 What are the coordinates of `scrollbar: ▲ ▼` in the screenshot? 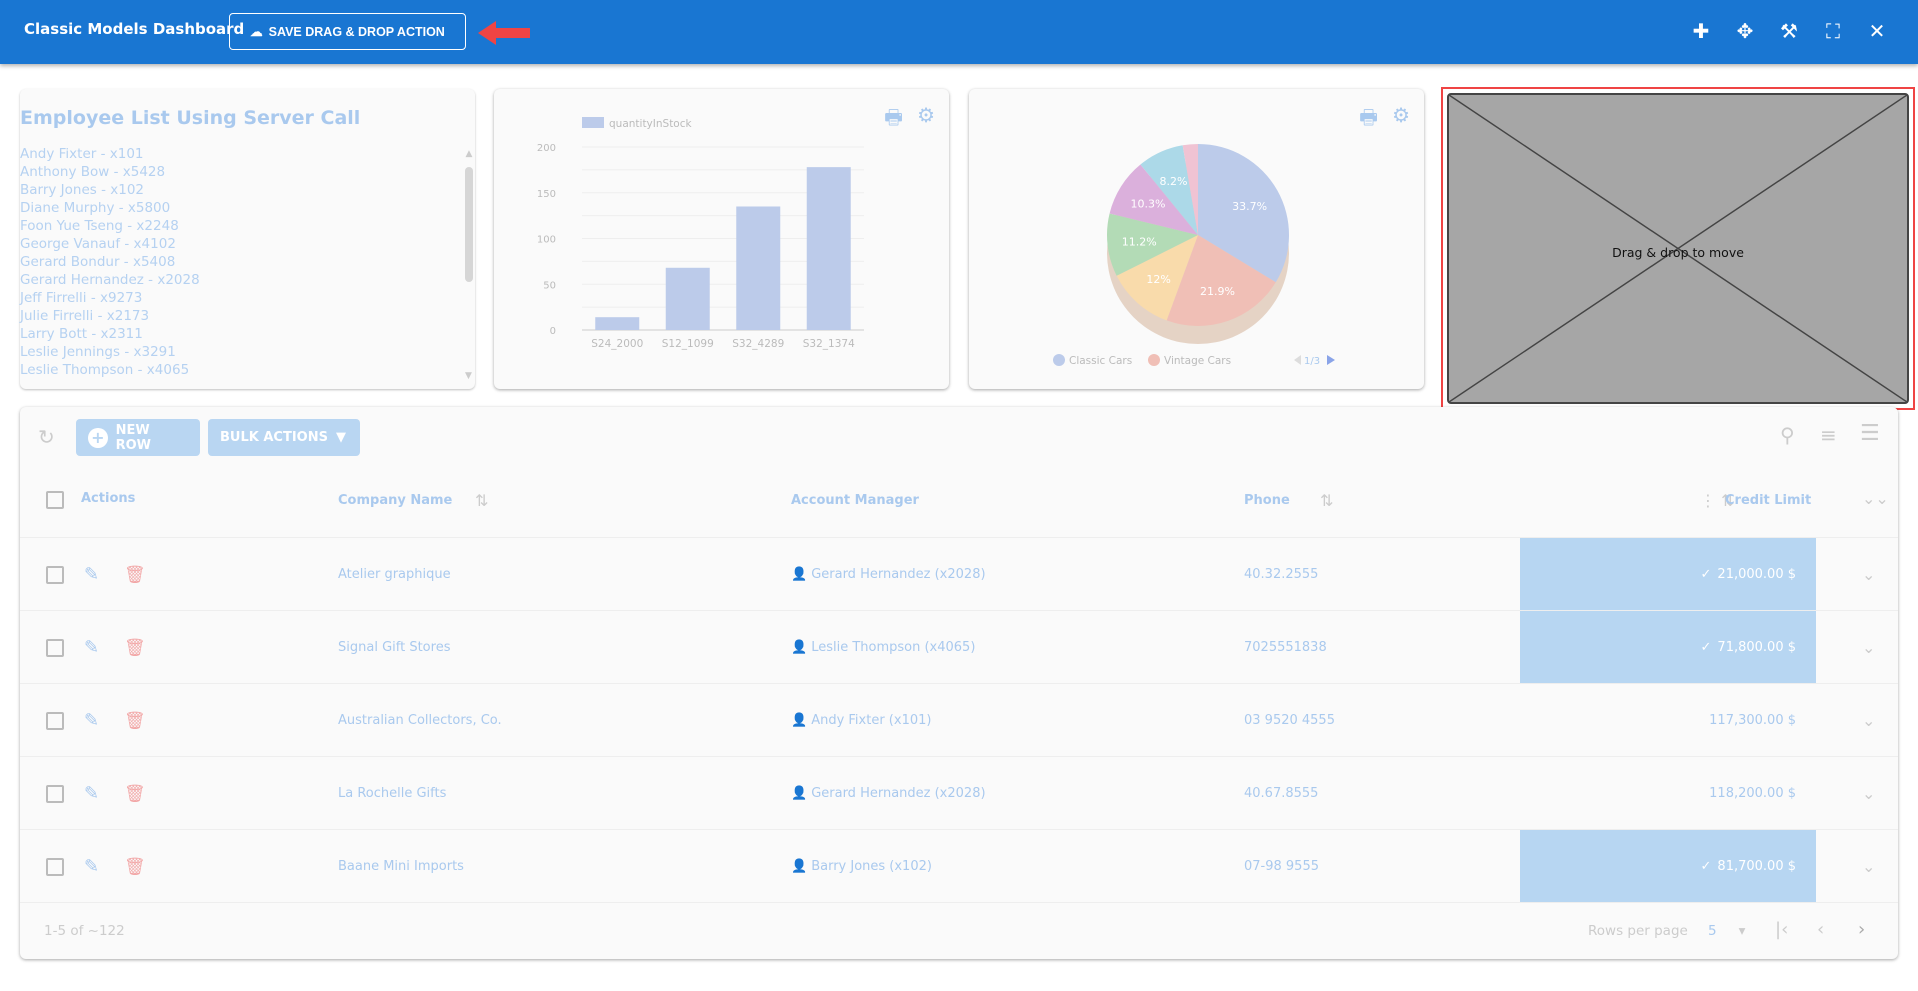 It's located at (469, 265).